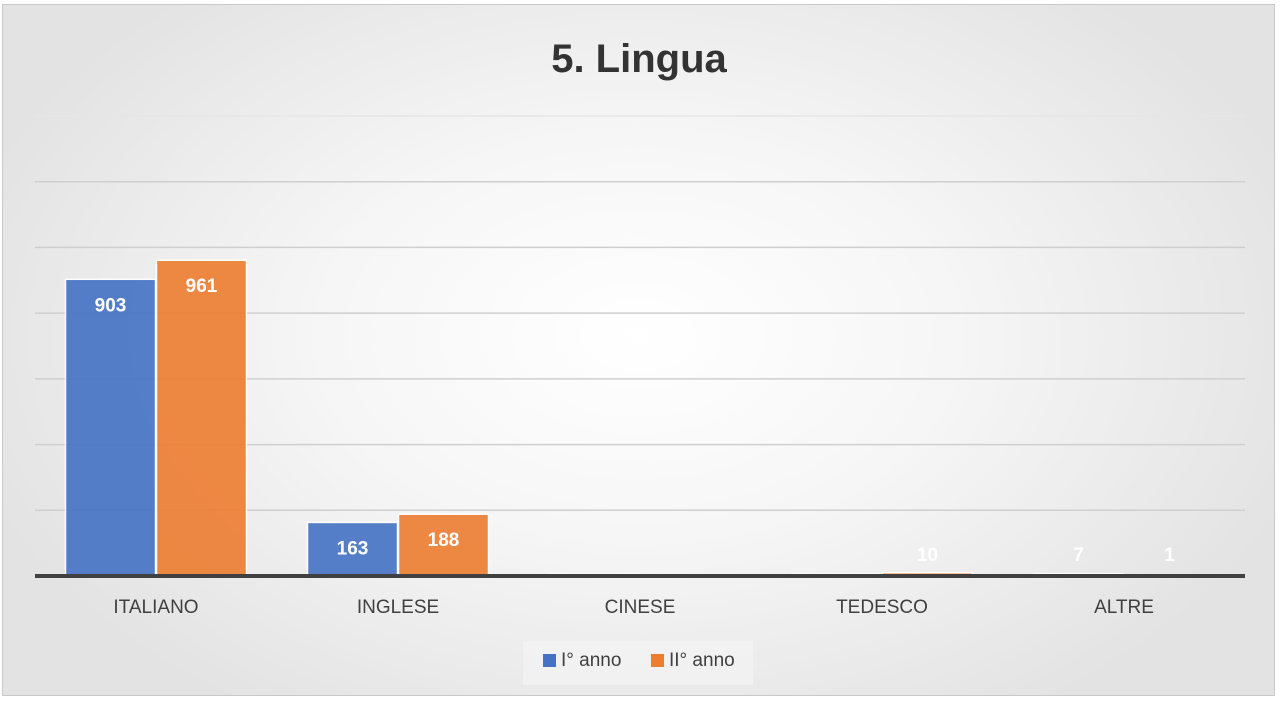 This screenshot has height=704, width=1280. Describe the element at coordinates (398, 607) in the screenshot. I see `x-tick-label: INGLESE` at that location.